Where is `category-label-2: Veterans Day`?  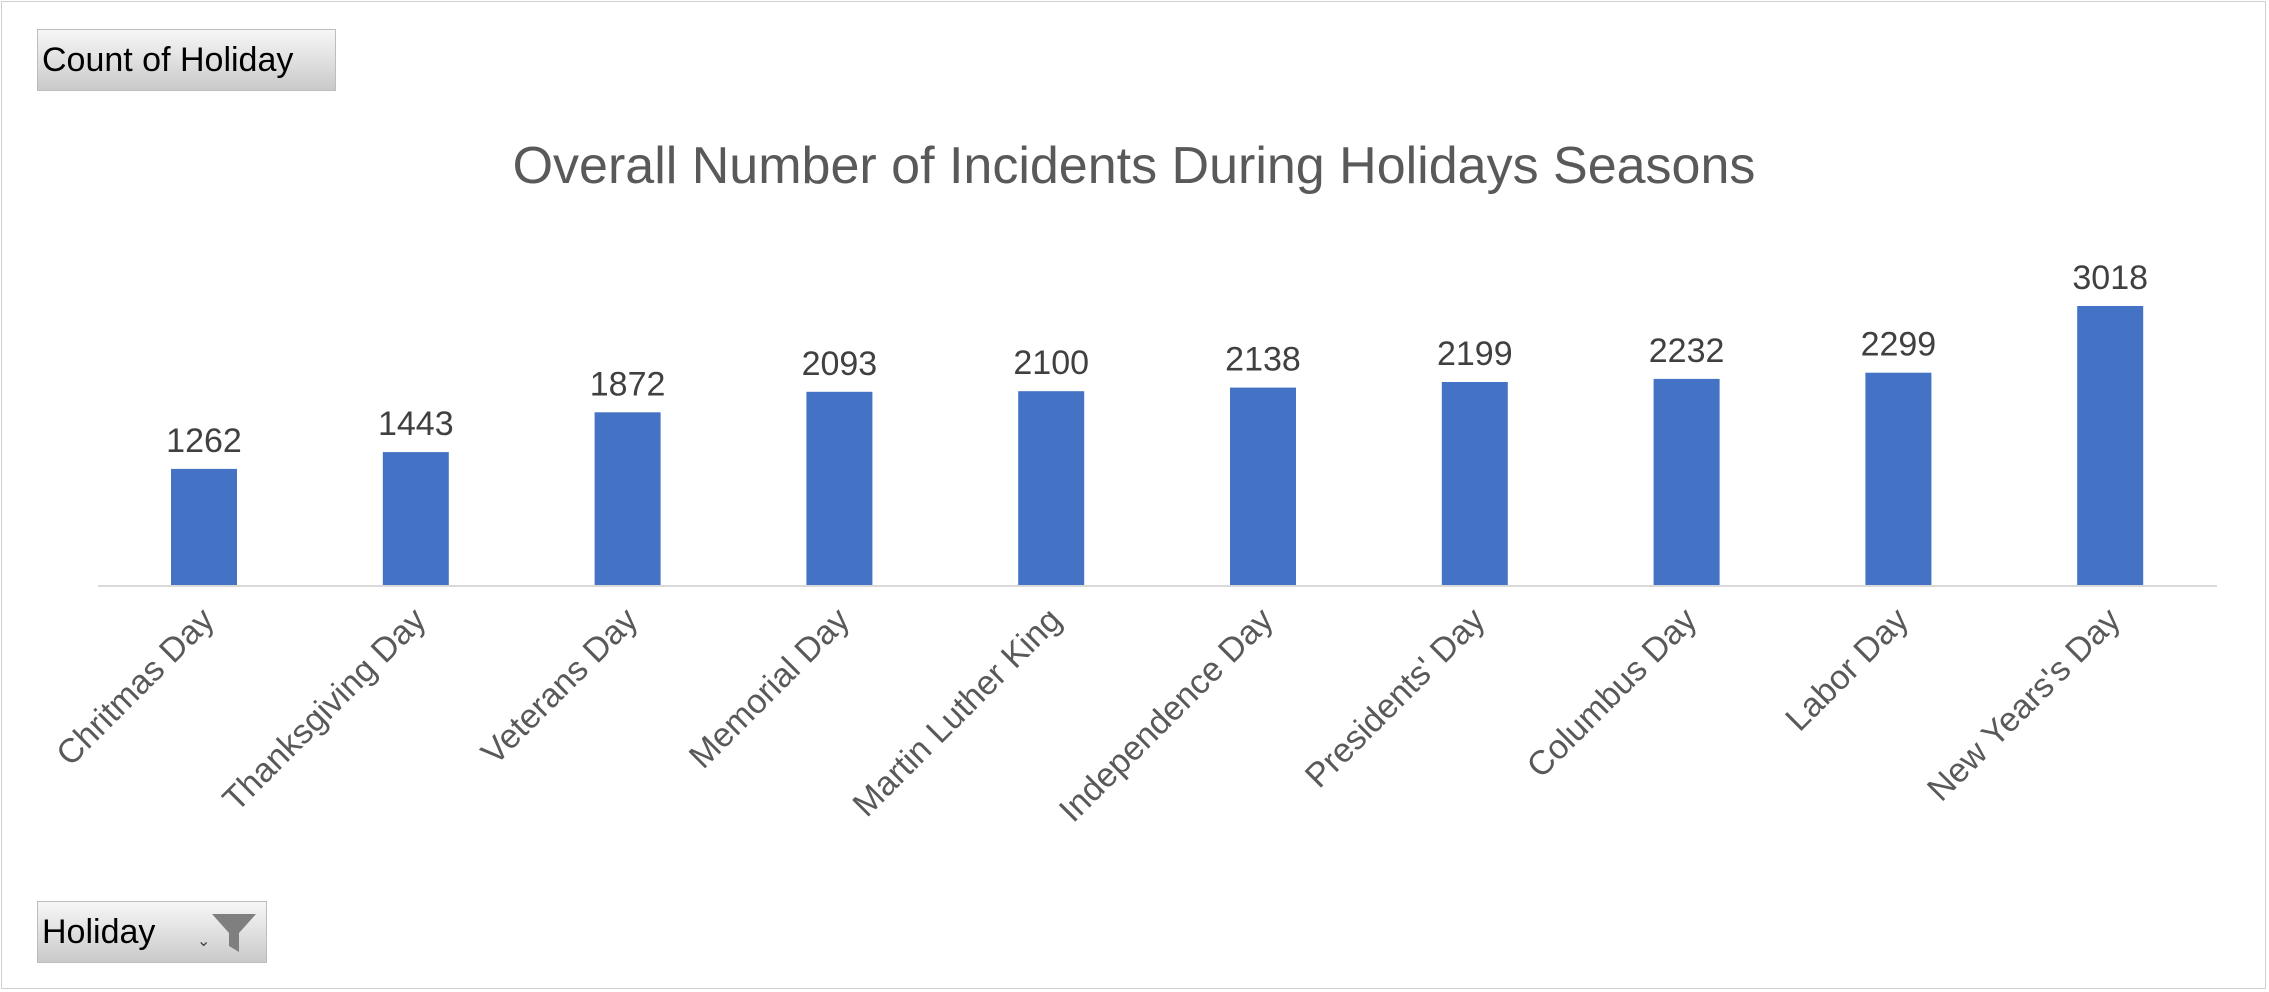 category-label-2: Veterans Day is located at coordinates (559, 686).